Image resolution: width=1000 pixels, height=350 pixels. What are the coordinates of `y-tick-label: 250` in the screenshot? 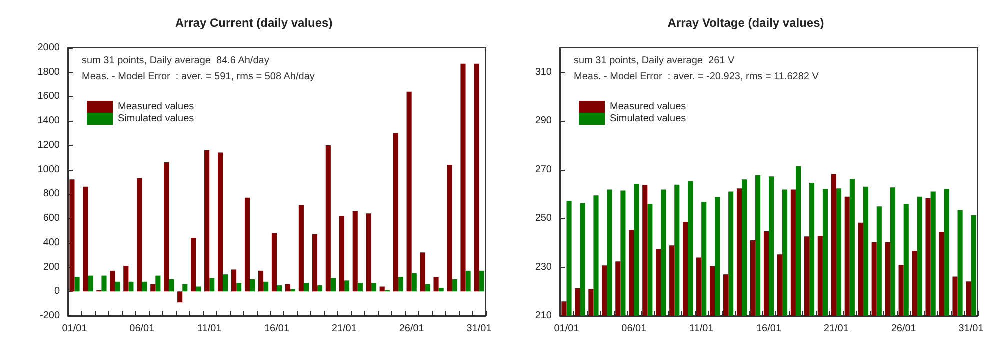 It's located at (543, 218).